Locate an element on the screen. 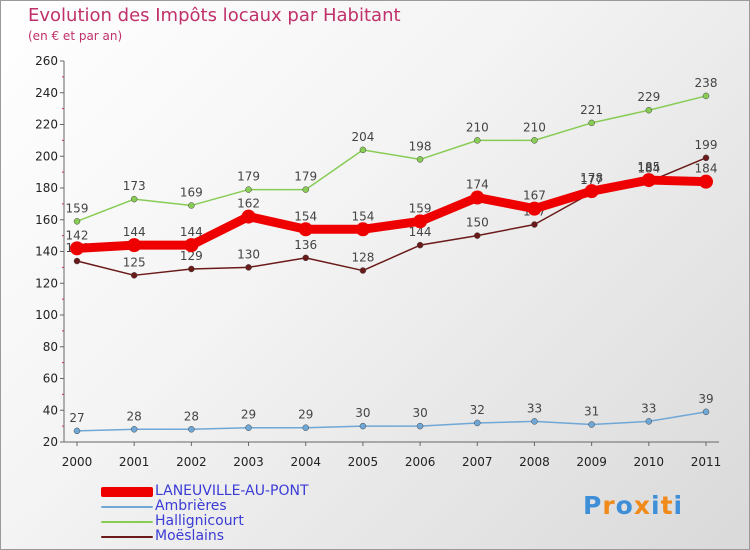 The height and width of the screenshot is (550, 750). data-label: 29 is located at coordinates (305, 415).